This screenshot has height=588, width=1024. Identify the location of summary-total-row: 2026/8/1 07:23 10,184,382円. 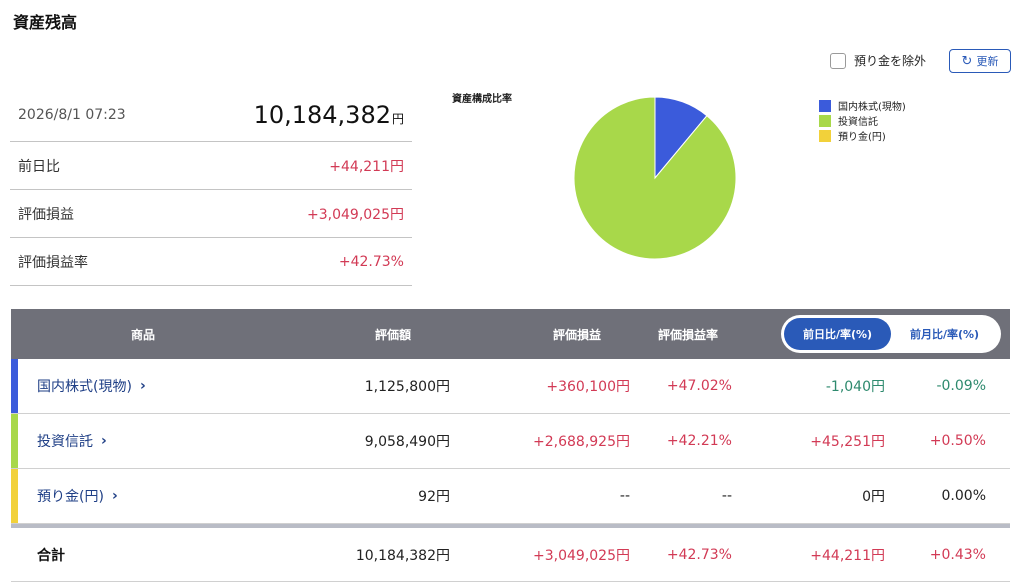
(211, 115).